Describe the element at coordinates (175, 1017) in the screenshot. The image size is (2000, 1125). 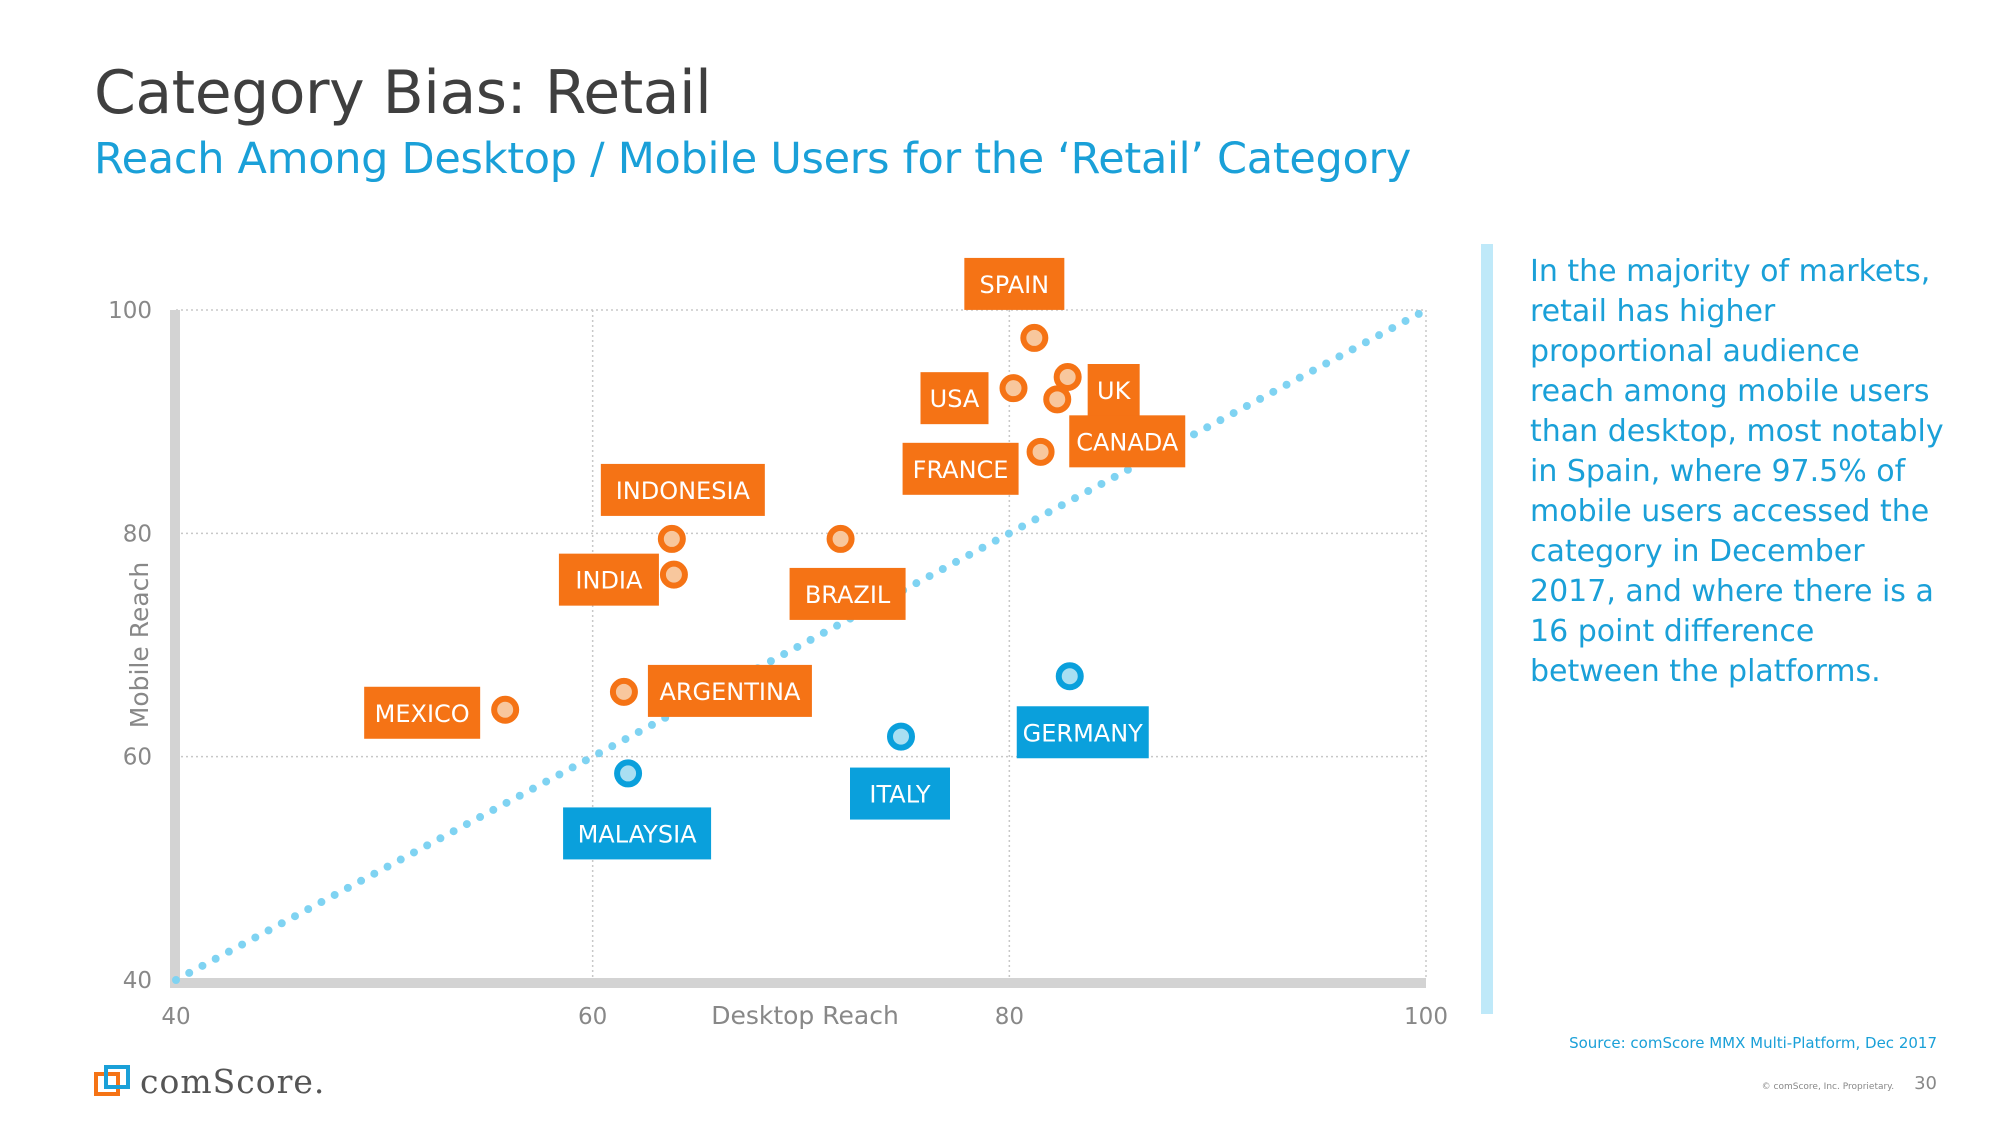
I see `x-tick-40: 40` at that location.